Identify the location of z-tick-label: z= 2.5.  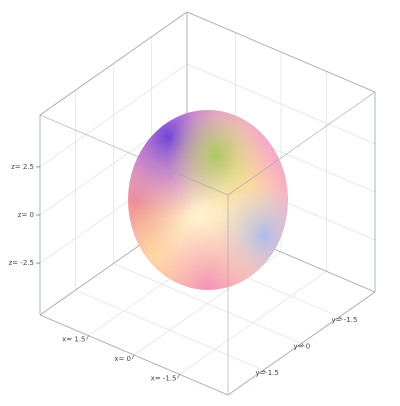
(22, 167).